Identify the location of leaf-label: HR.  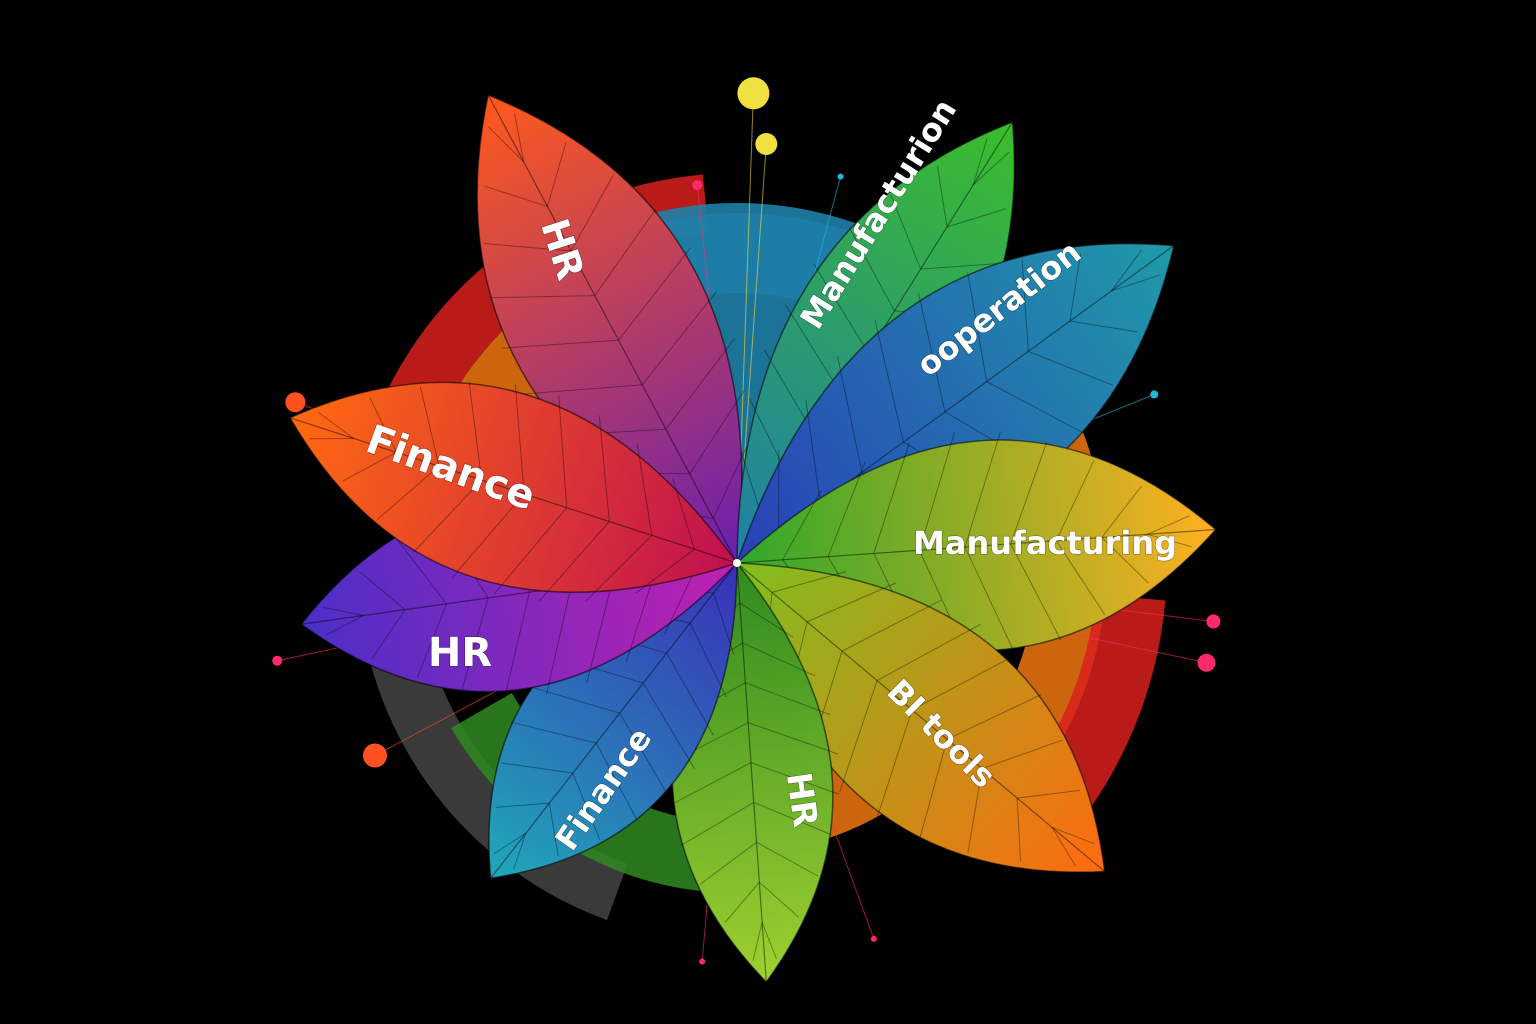
(460, 653).